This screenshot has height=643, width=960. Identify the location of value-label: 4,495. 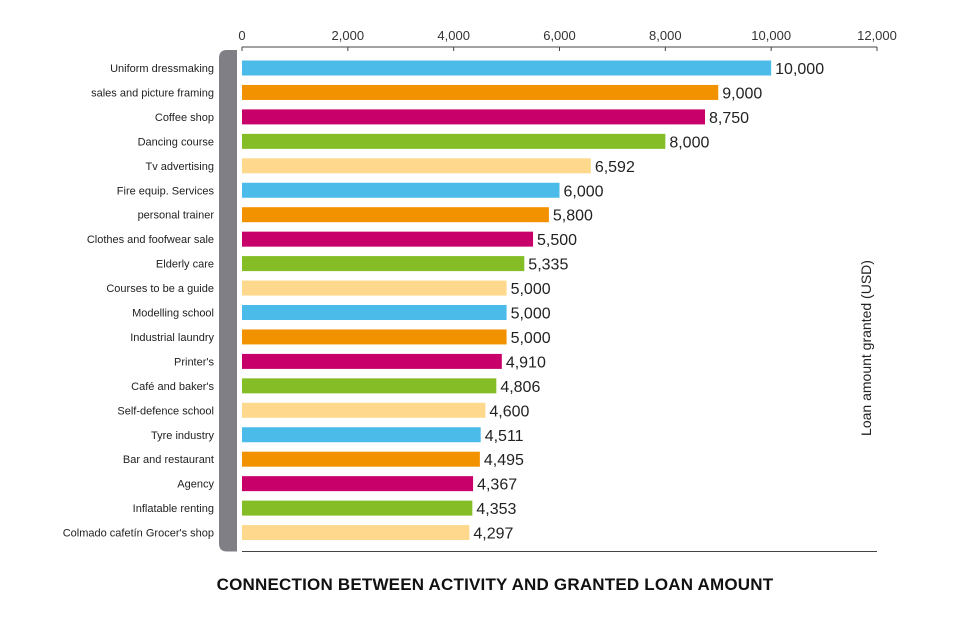
(504, 460).